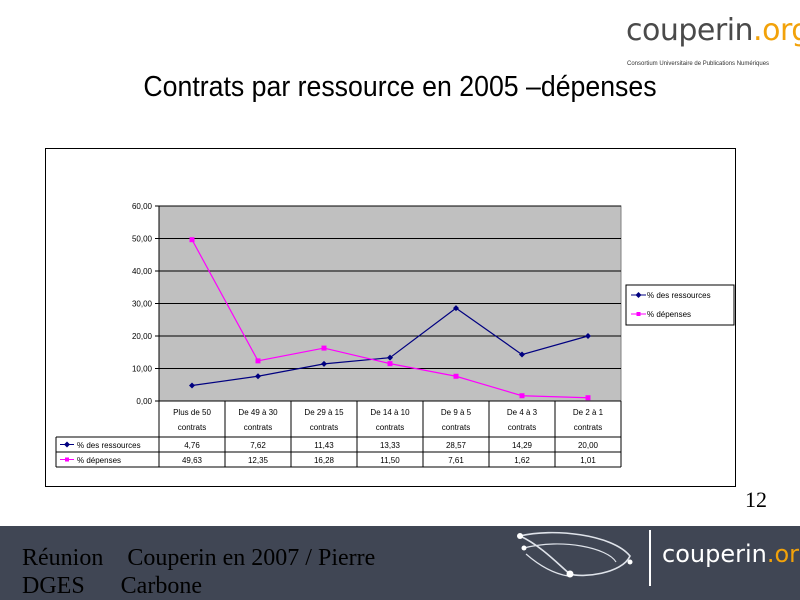  I want to click on y-tick-label: 30,00, so click(142, 304).